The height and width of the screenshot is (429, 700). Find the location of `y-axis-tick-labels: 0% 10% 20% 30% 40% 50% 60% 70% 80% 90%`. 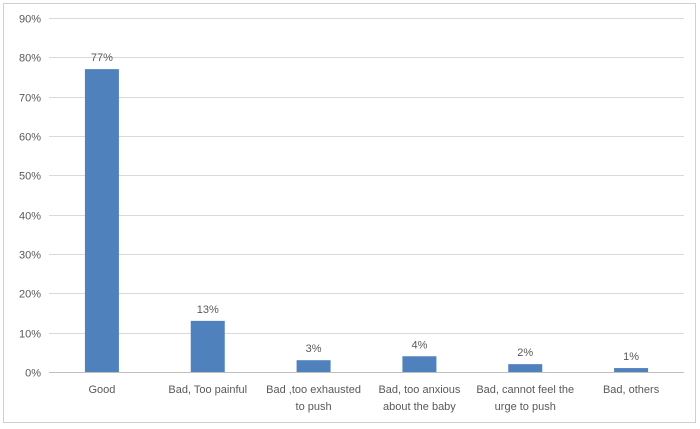

y-axis-tick-labels: 0% 10% 20% 30% 40% 50% 60% 70% 80% 90% is located at coordinates (30, 197).